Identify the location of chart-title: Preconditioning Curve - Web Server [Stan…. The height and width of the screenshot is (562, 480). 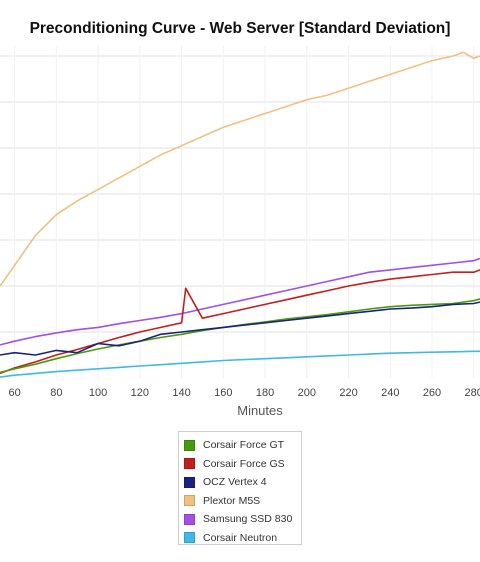
(240, 28).